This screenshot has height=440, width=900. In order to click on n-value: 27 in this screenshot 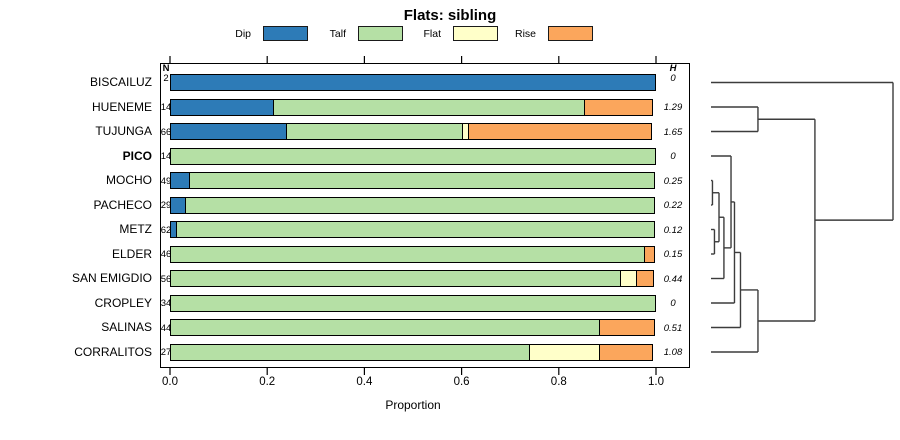, I will do `click(166, 352)`.